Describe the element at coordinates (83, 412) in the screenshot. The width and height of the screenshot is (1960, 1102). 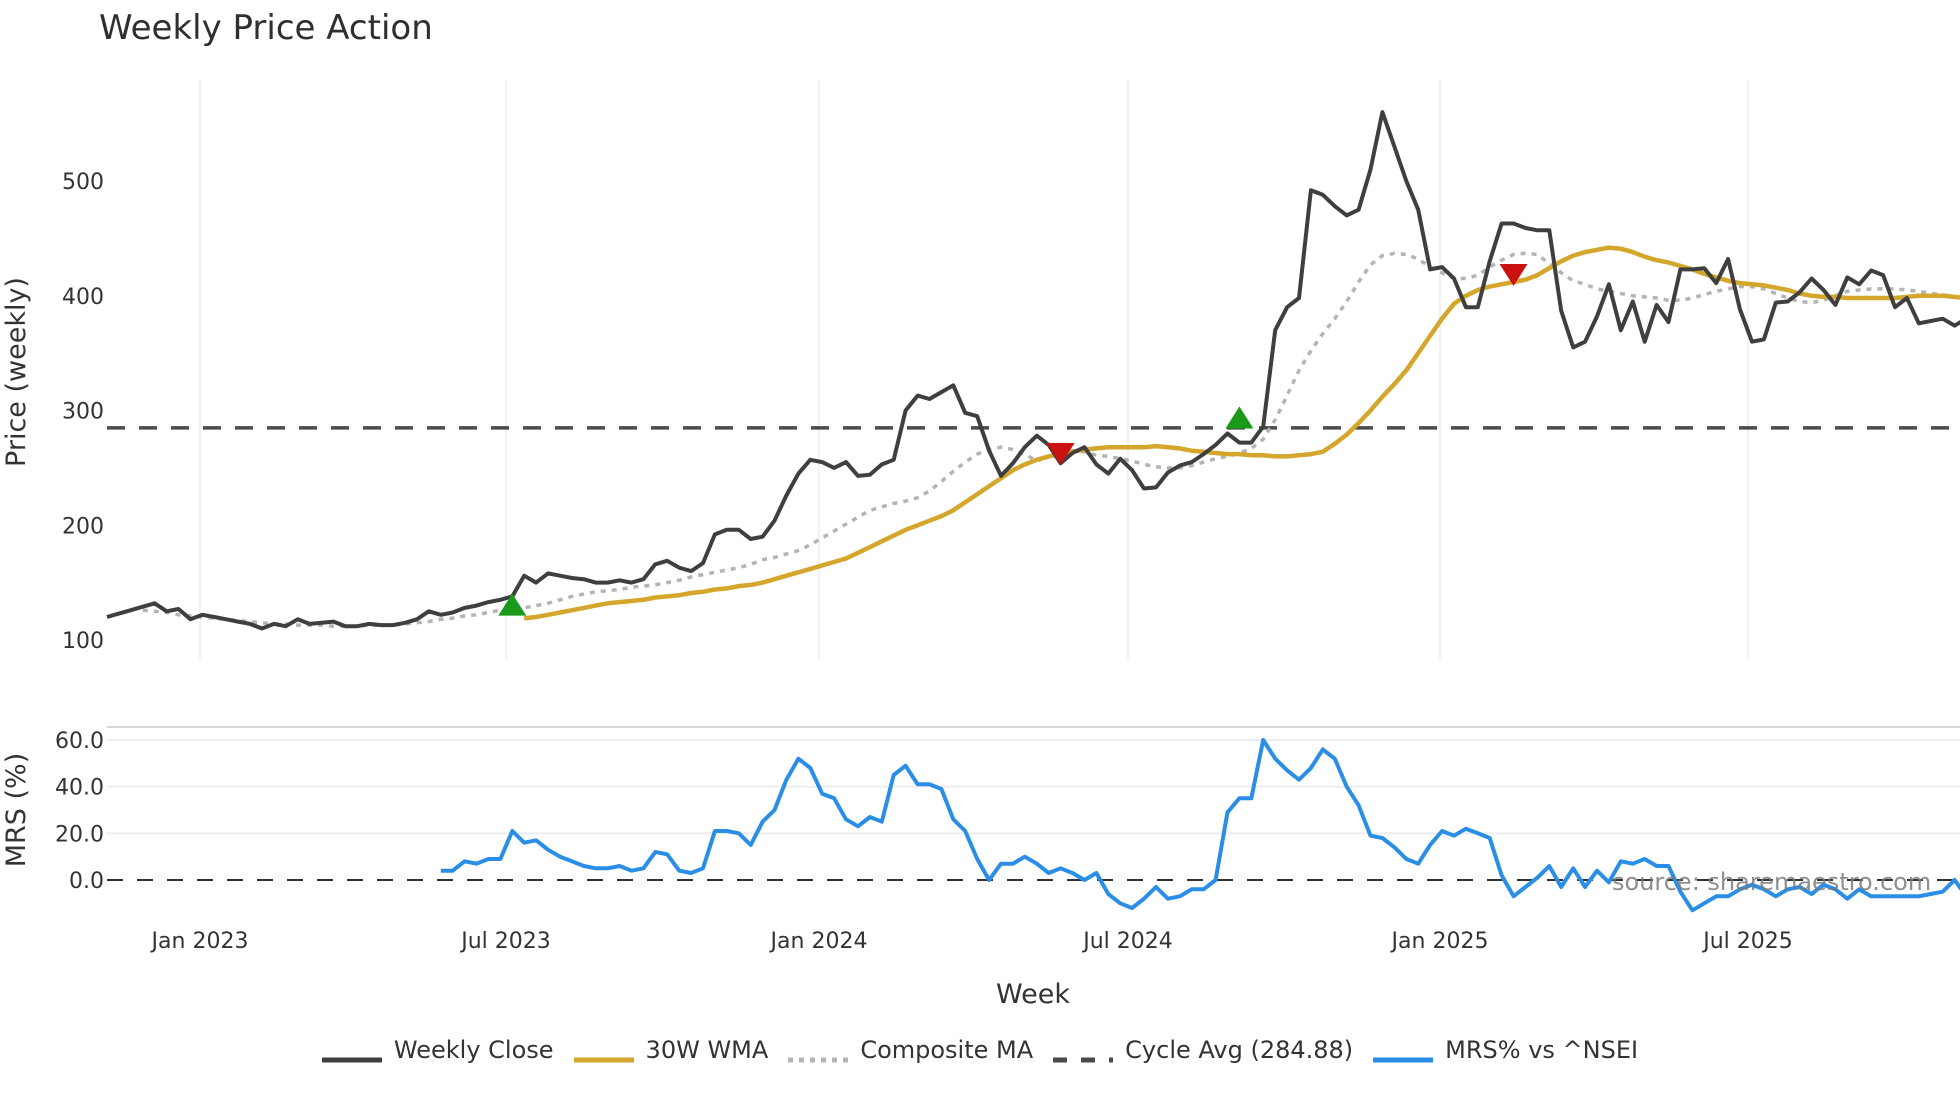
I see `price-y-tick: 300` at that location.